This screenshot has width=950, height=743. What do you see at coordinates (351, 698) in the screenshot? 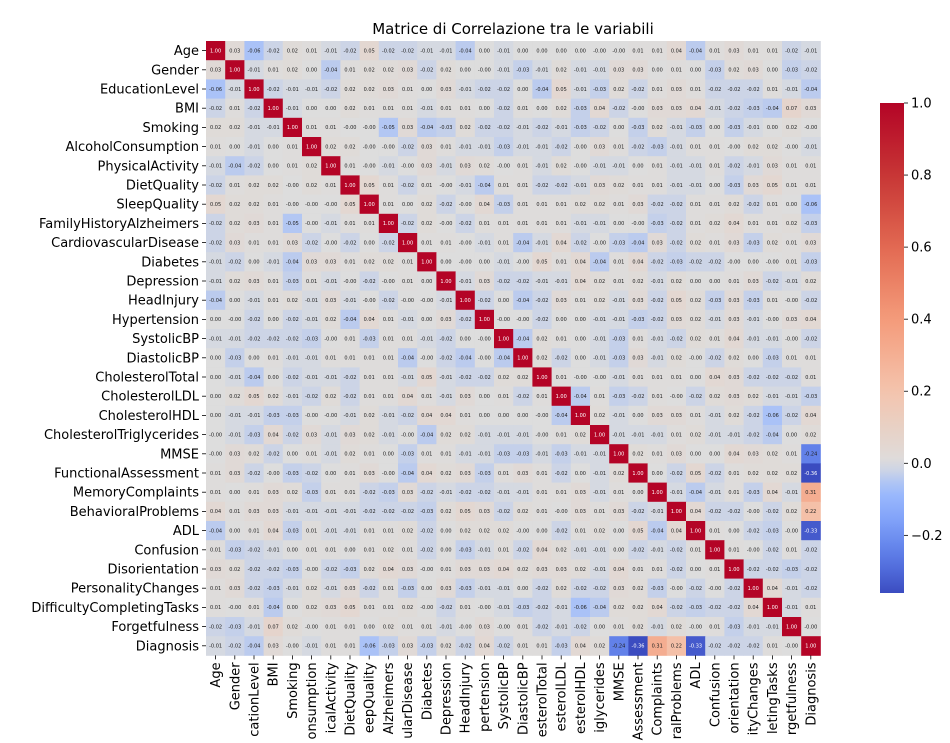
I see `x-tick-label: DietQuality` at bounding box center [351, 698].